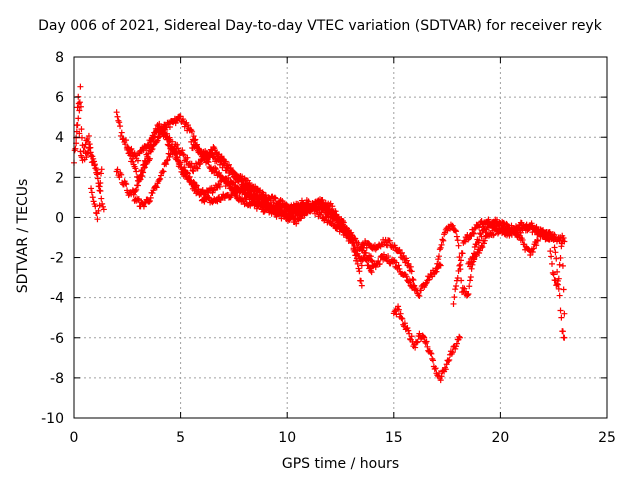 The width and height of the screenshot is (640, 480). What do you see at coordinates (388, 264) in the screenshot?
I see `series-track11` at bounding box center [388, 264].